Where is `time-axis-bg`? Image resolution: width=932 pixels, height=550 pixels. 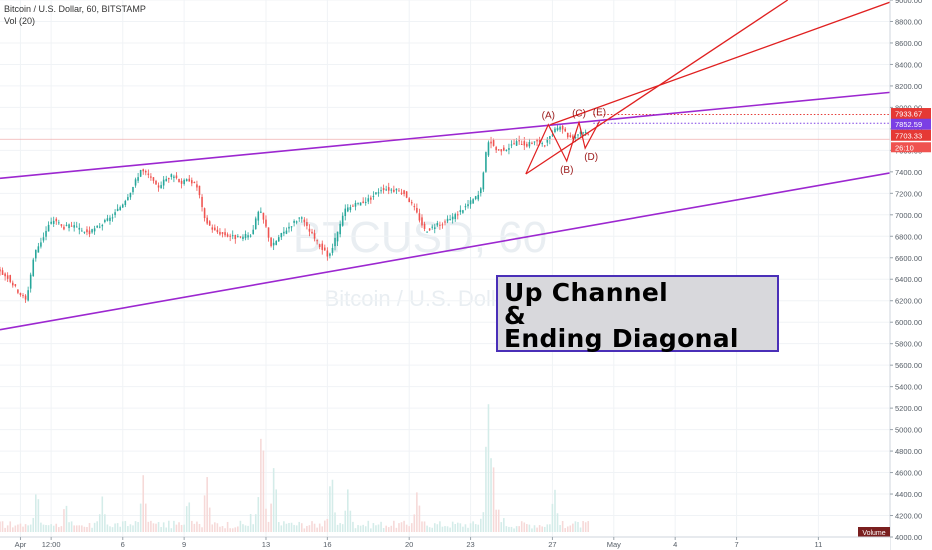
time-axis-bg is located at coordinates (445, 543).